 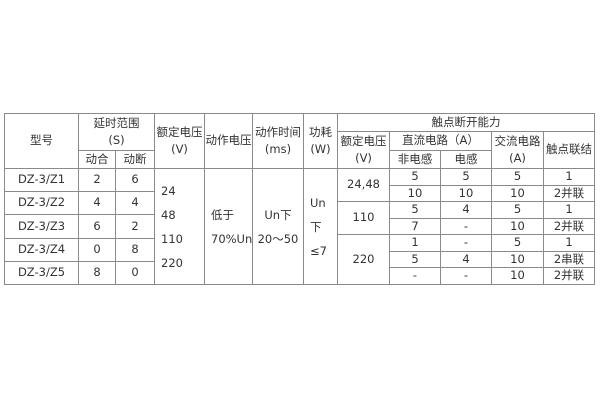 I want to click on header-make: 动合, so click(x=97, y=159).